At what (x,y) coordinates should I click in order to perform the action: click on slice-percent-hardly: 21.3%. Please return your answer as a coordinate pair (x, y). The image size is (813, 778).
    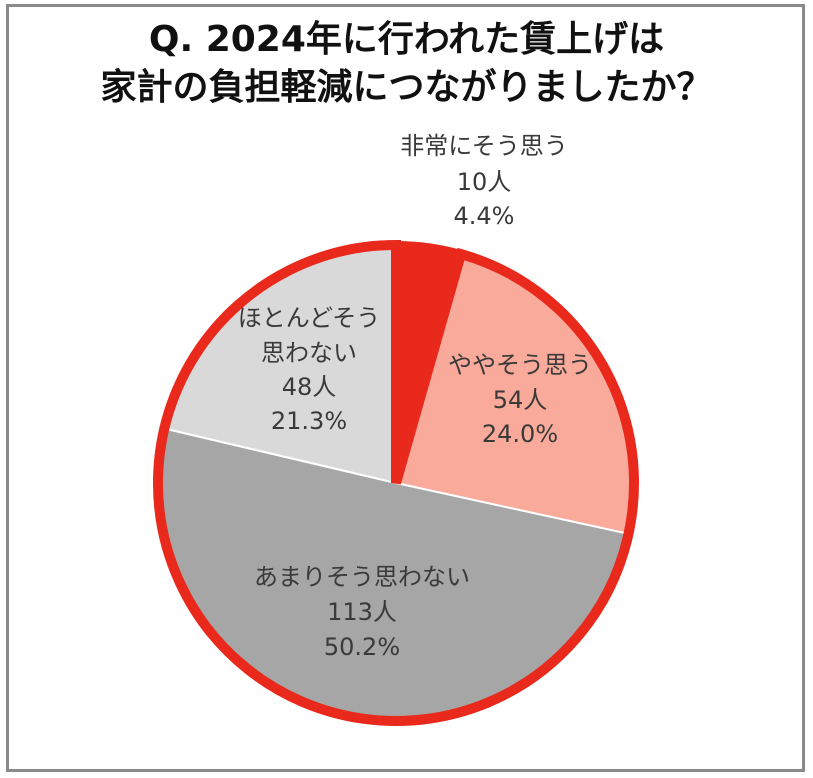
    Looking at the image, I should click on (309, 421).